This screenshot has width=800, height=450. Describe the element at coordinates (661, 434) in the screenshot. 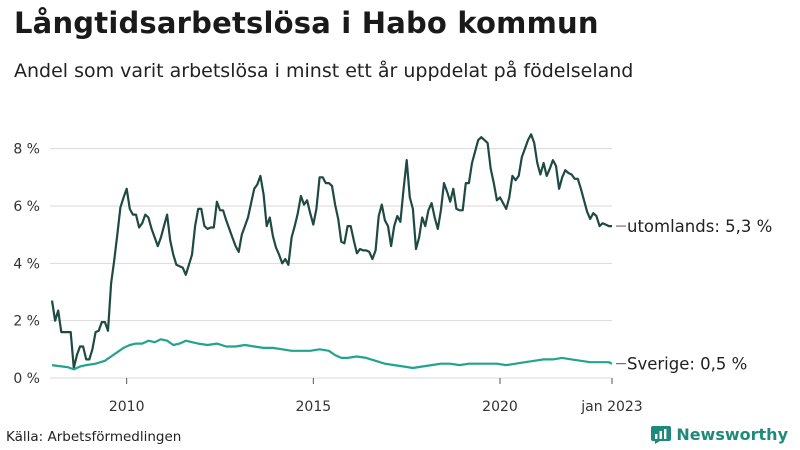

I see `bar-chart-icon` at that location.